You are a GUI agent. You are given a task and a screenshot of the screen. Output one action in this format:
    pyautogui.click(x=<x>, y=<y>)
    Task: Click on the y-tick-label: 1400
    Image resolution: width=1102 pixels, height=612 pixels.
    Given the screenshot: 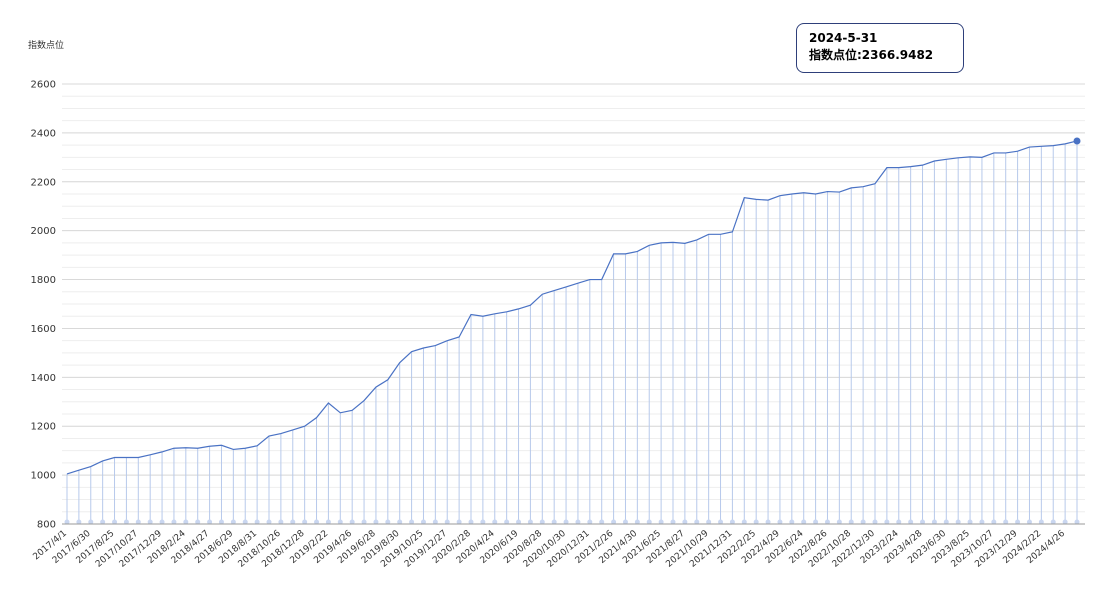 What is the action you would take?
    pyautogui.click(x=43, y=378)
    